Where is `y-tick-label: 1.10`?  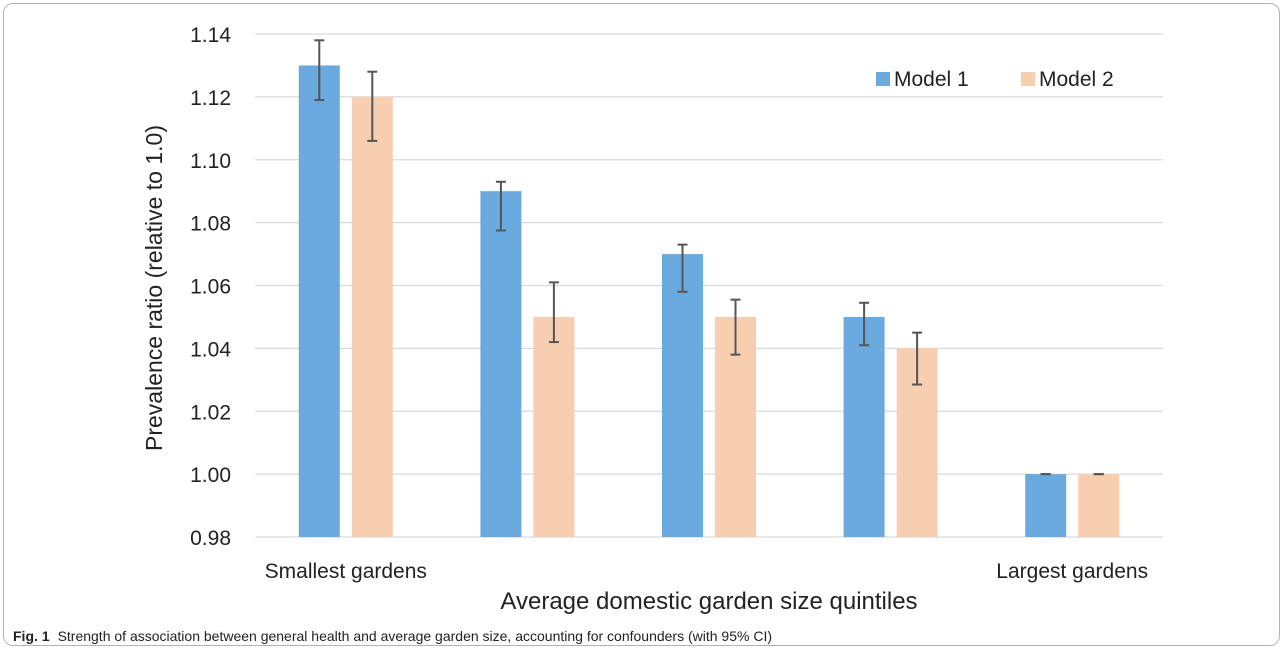
y-tick-label: 1.10 is located at coordinates (210, 161).